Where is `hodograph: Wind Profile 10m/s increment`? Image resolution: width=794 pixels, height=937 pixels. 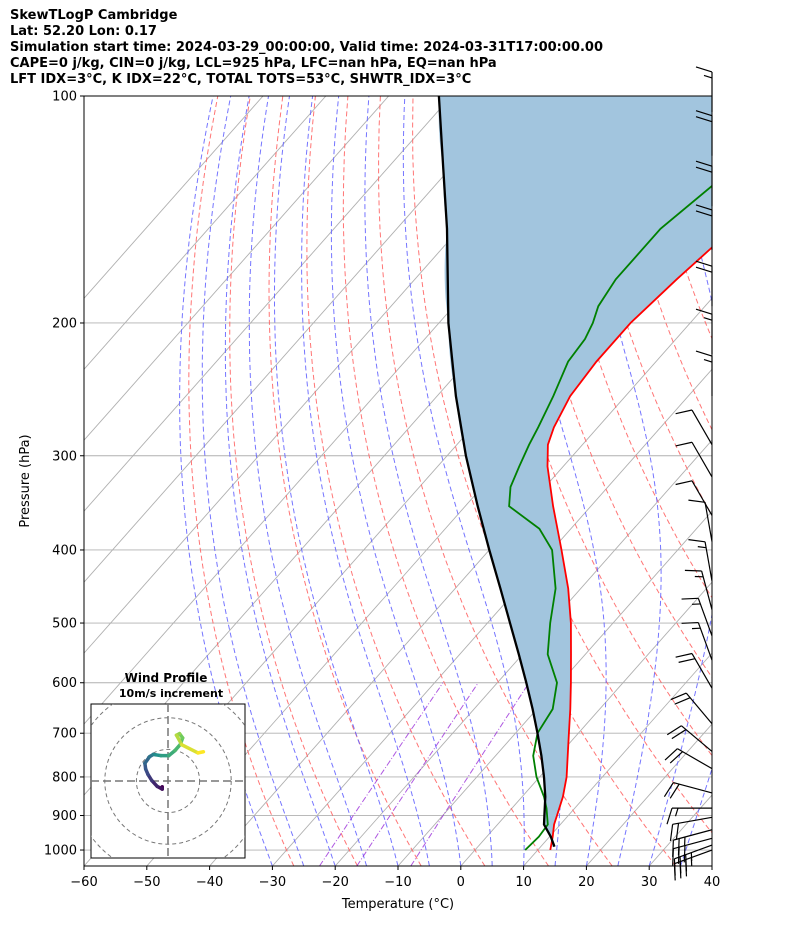
hodograph: Wind Profile 10m/s increment is located at coordinates (168, 765).